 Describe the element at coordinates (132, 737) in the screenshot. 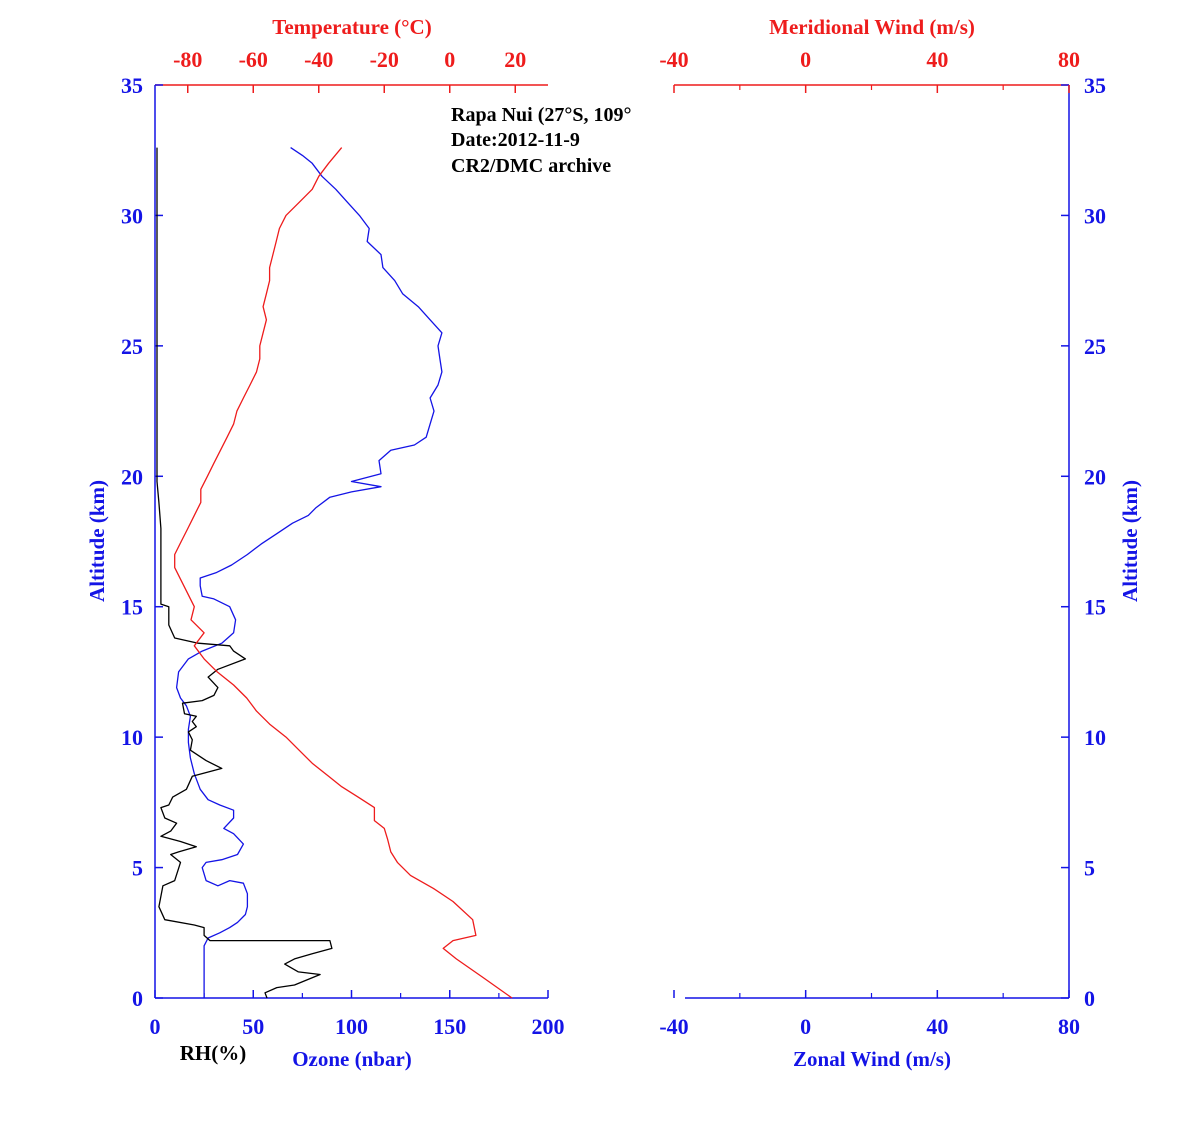

I see `left-ytick-label: 10` at that location.